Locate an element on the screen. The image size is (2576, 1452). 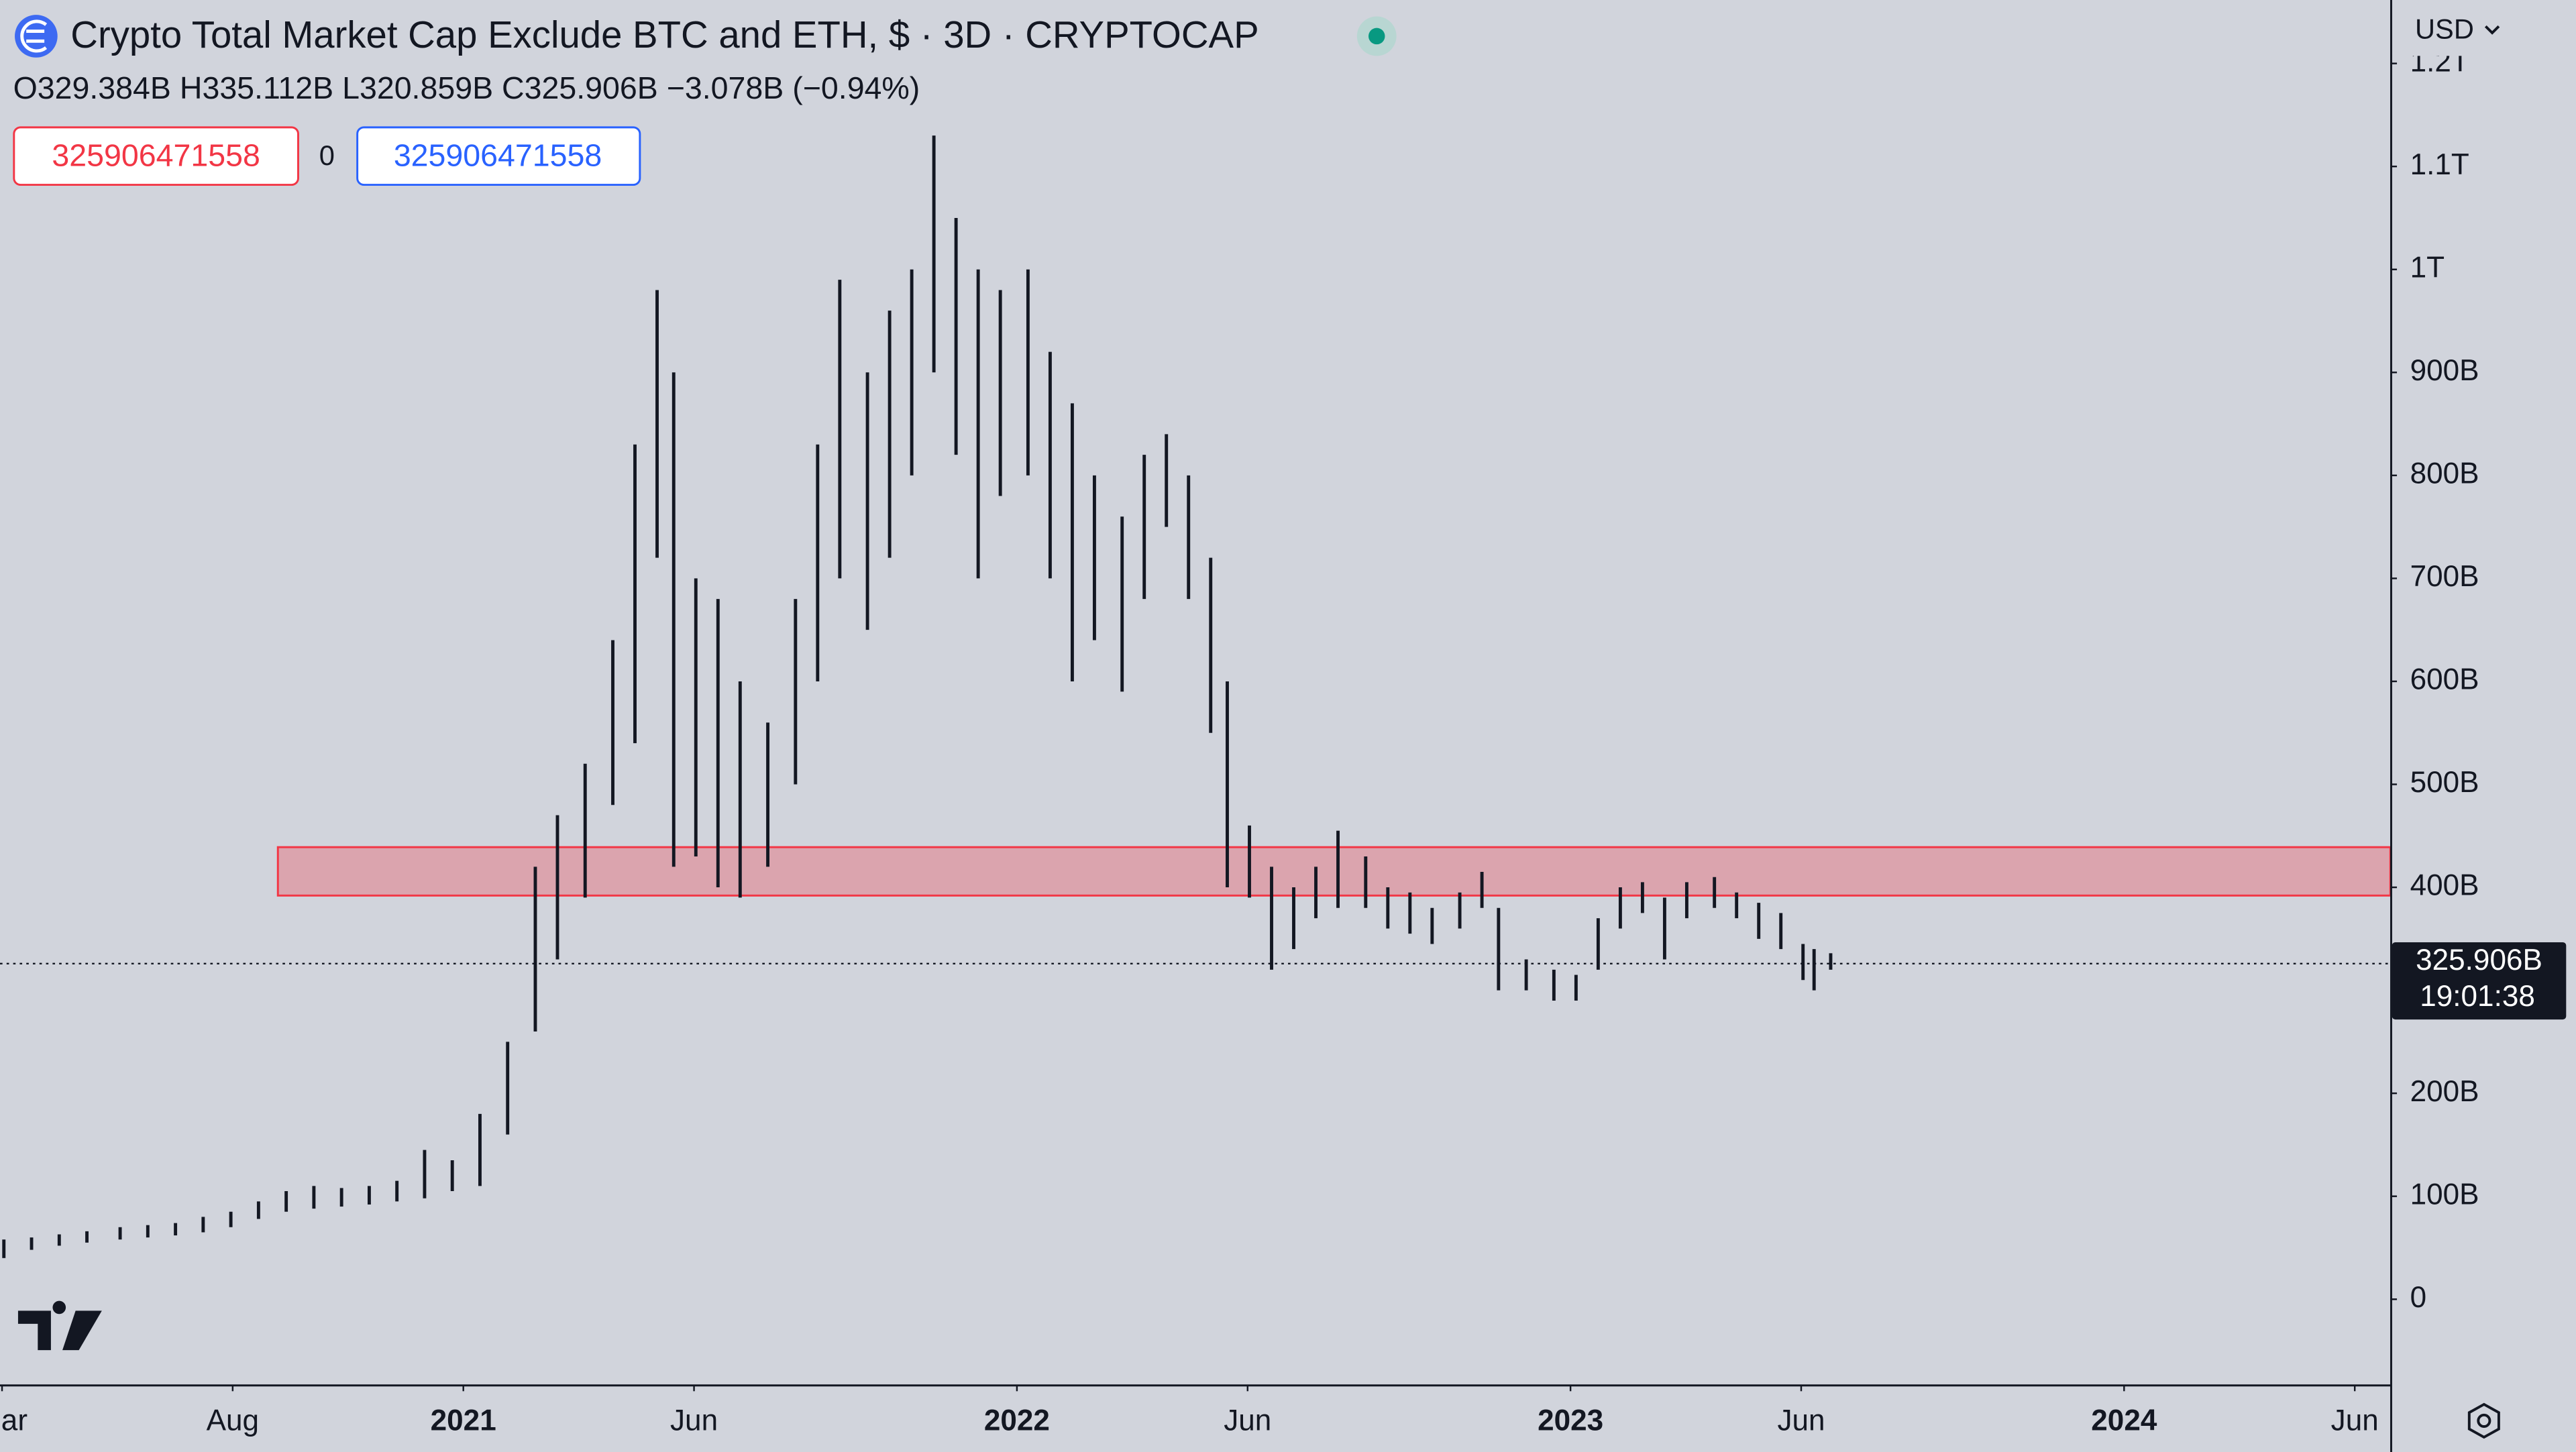
input-left: 325906471558 is located at coordinates (156, 154).